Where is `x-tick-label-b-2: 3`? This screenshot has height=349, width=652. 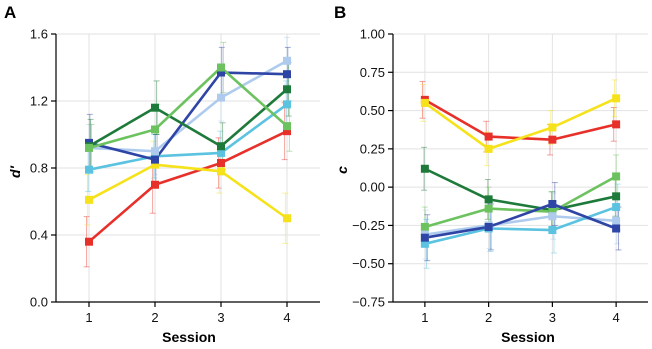 x-tick-label-b-2: 3 is located at coordinates (552, 317).